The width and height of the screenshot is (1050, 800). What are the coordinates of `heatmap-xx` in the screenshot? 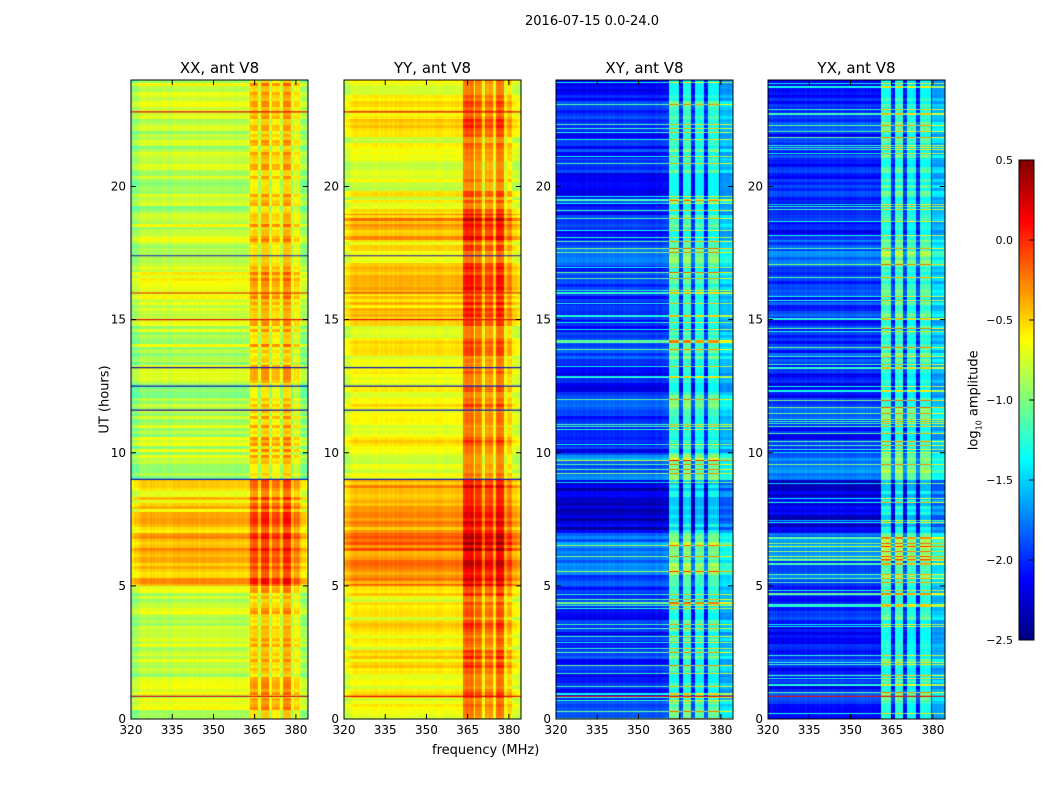 It's located at (219, 399).